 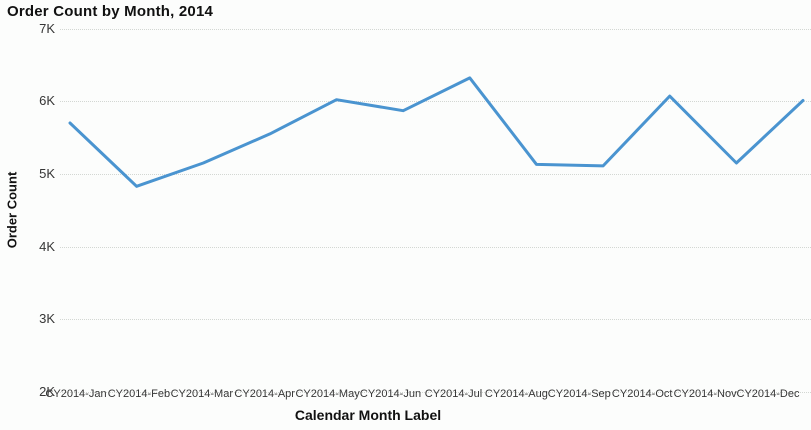 I want to click on x-tick-label: CY2014-Aug, so click(x=516, y=394).